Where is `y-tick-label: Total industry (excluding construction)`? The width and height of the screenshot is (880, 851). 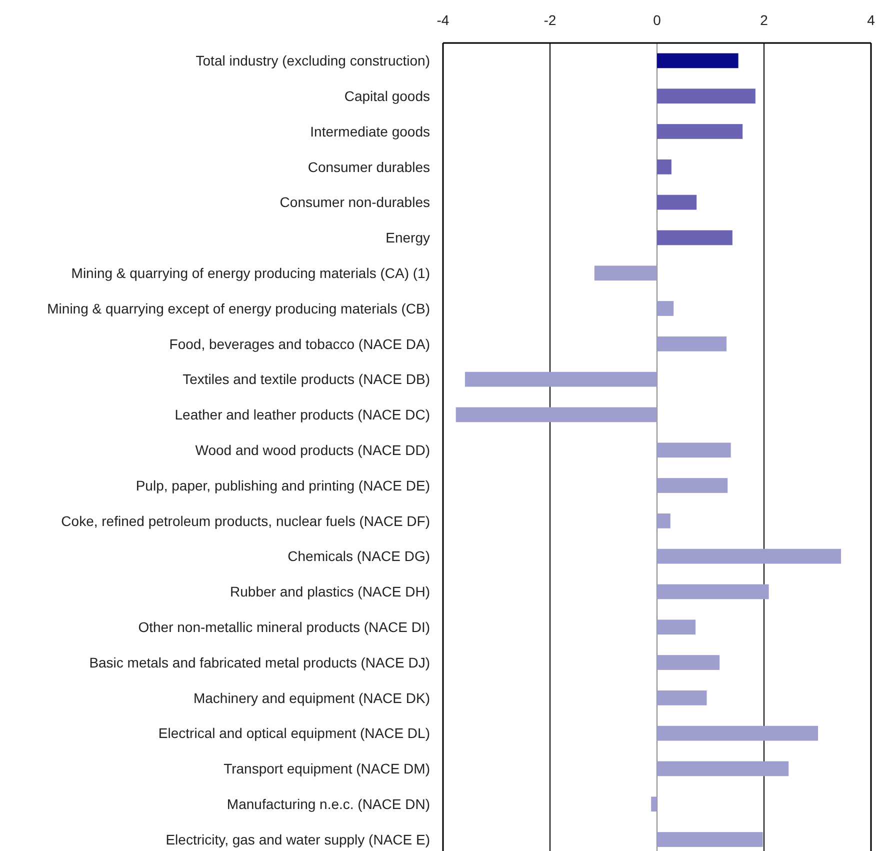
y-tick-label: Total industry (excluding construction) is located at coordinates (313, 60).